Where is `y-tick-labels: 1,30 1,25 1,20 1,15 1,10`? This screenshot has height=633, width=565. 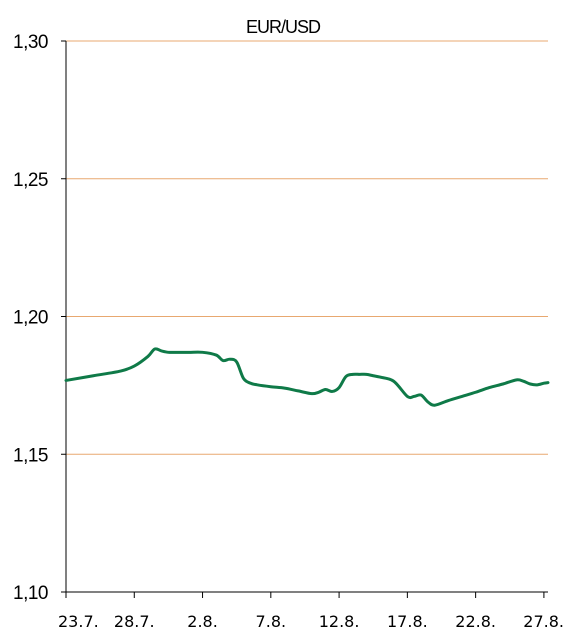 y-tick-labels: 1,30 1,25 1,20 1,15 1,10 is located at coordinates (30, 318).